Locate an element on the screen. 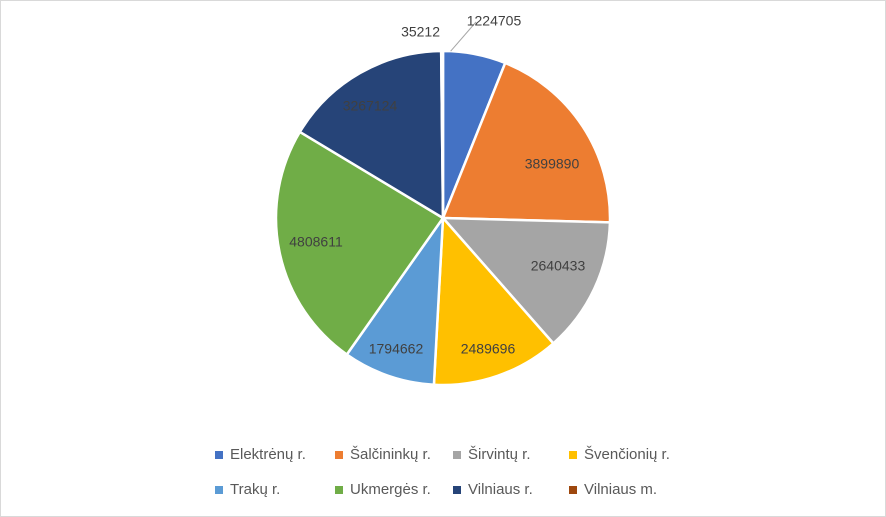 The width and height of the screenshot is (886, 517). data-label-3: 2640433 is located at coordinates (558, 266).